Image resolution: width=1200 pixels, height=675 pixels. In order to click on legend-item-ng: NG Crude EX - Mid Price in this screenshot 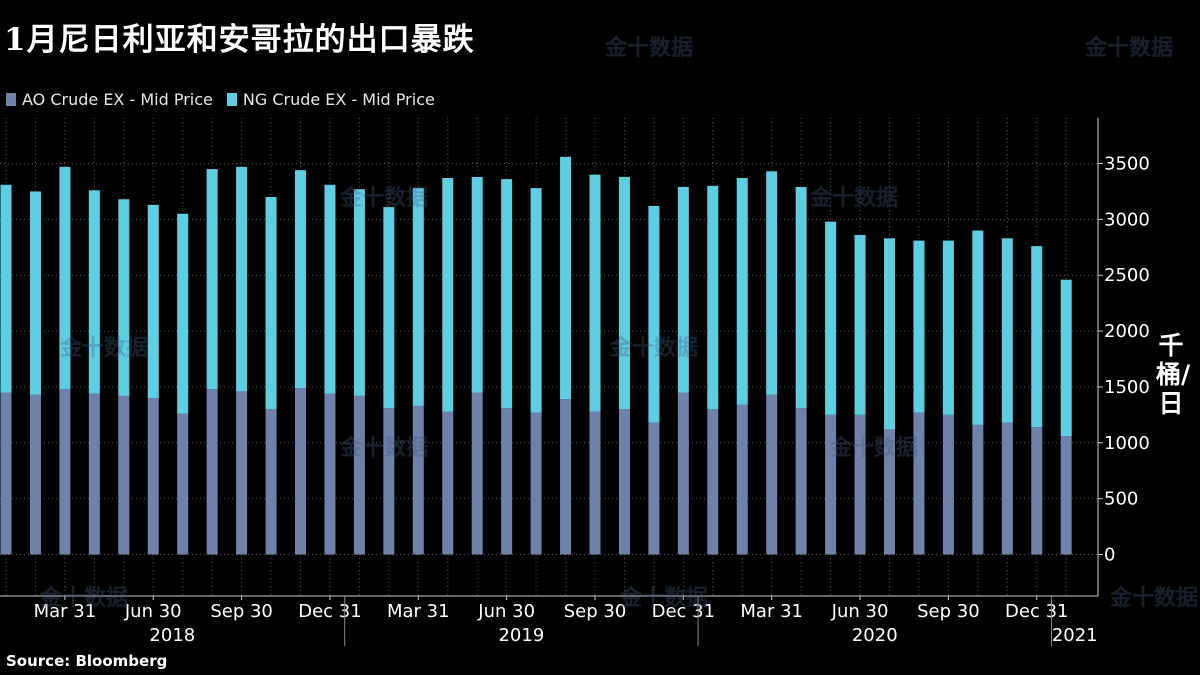, I will do `click(330, 99)`.